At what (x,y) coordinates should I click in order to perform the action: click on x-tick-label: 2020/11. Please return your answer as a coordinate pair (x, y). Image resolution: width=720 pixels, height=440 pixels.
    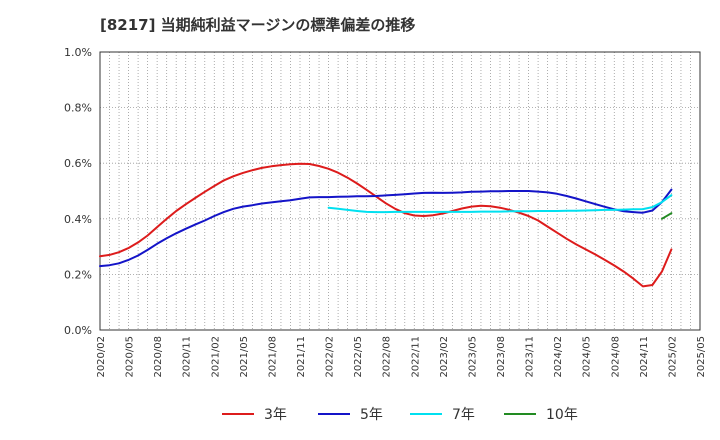
    Looking at the image, I should click on (187, 357).